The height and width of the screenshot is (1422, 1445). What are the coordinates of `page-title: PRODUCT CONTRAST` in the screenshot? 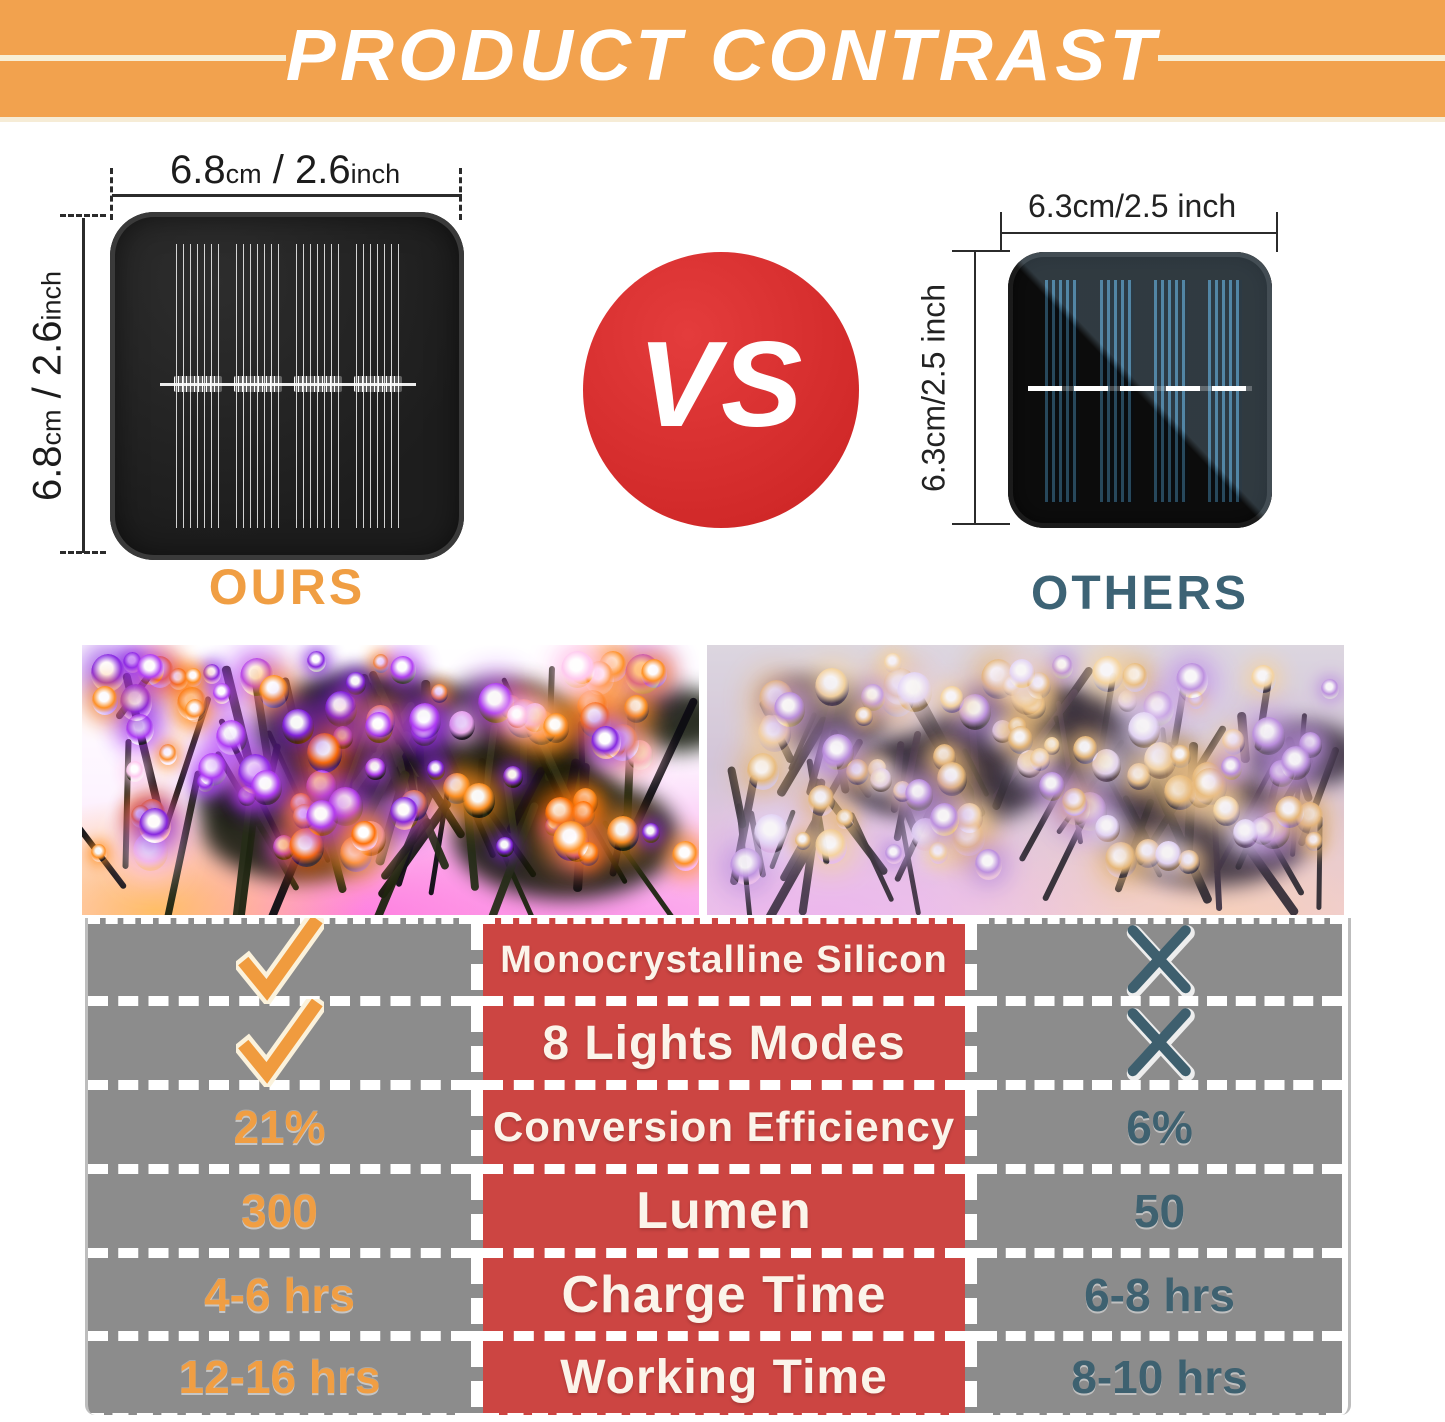 It's located at (722, 56).